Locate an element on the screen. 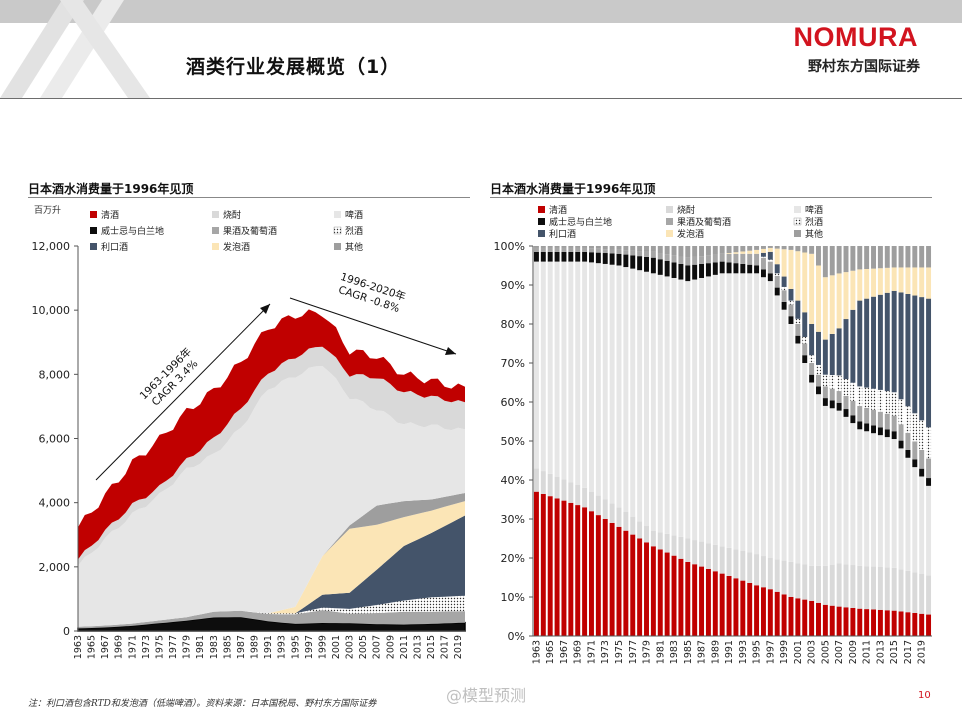 The image size is (962, 716). x-tick-label: 1995 is located at coordinates (757, 652).